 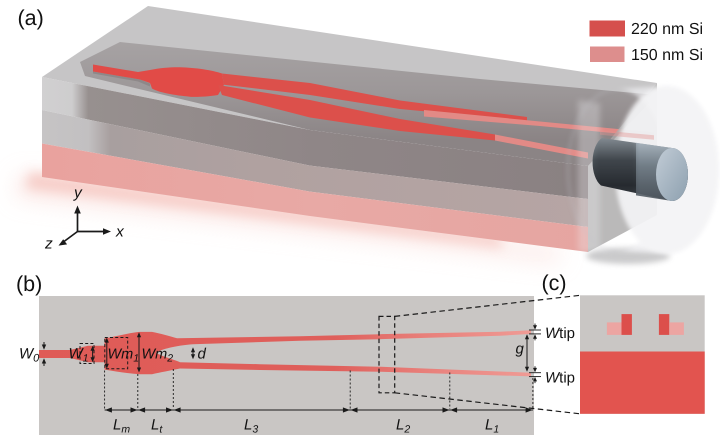 I want to click on svg-text: W0, so click(x=29, y=355).